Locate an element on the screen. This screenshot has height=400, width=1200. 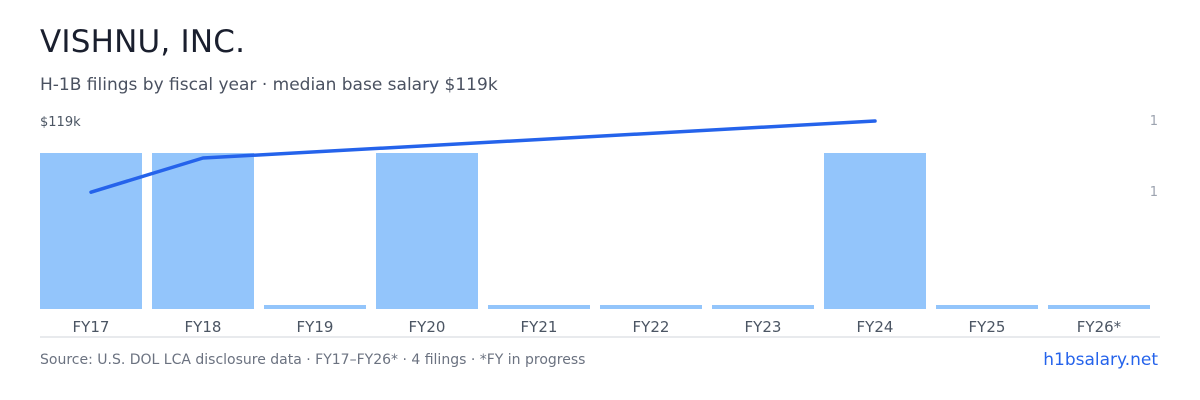
x-tick-label: FY25 is located at coordinates (987, 327).